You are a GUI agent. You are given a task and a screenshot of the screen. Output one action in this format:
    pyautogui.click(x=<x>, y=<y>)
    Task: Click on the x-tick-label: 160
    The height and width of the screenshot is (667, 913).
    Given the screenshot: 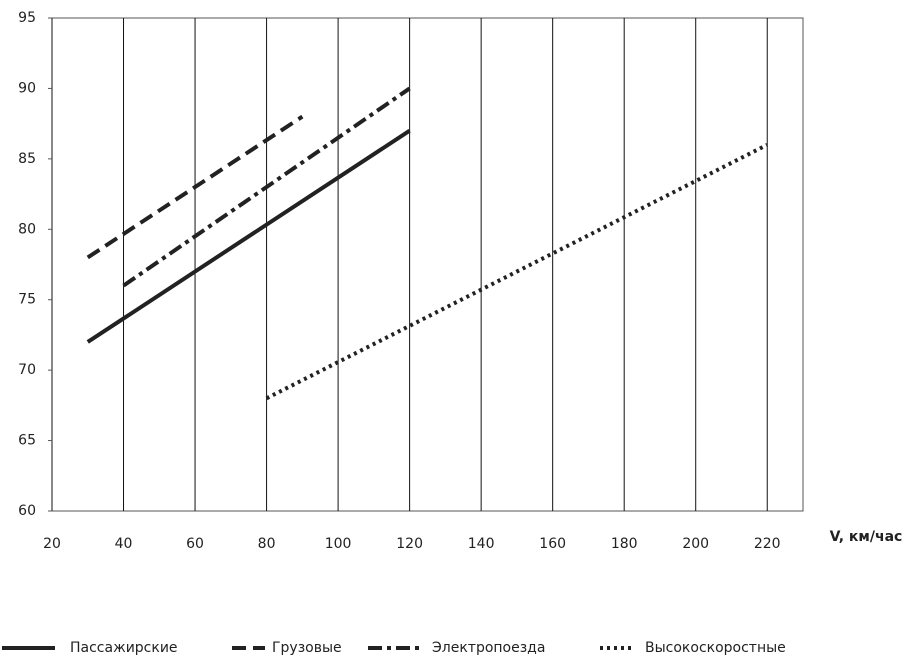 What is the action you would take?
    pyautogui.click(x=552, y=544)
    